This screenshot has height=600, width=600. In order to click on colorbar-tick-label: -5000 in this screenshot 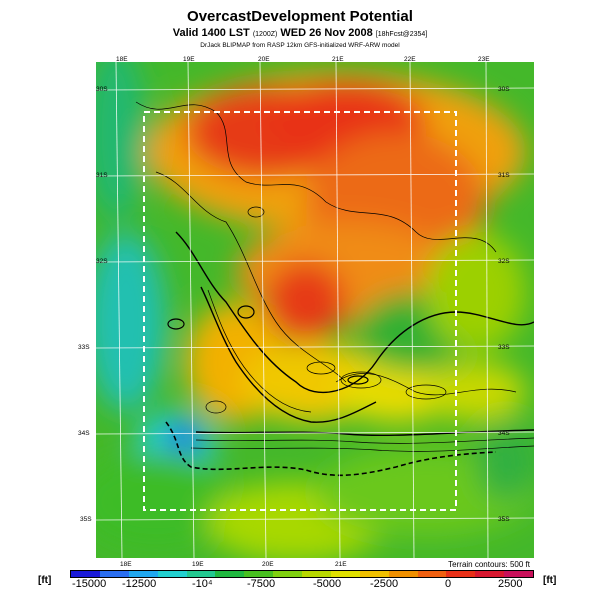, I will do `click(327, 584)`.